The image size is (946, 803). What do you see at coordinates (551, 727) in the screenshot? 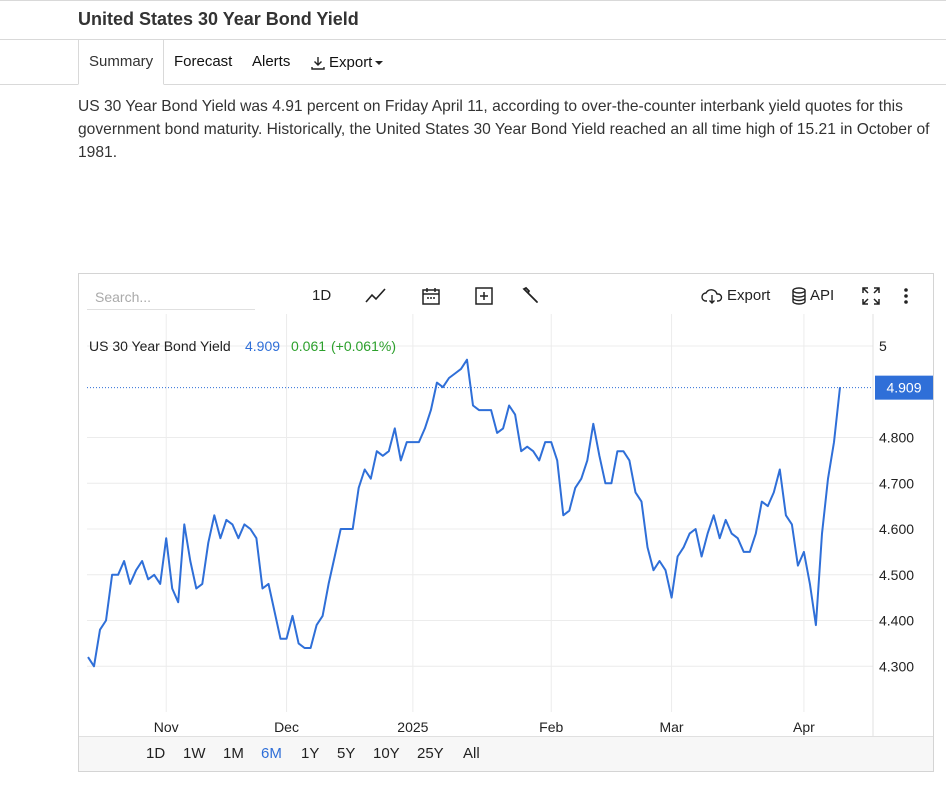
I see `x-tick-label: Feb` at bounding box center [551, 727].